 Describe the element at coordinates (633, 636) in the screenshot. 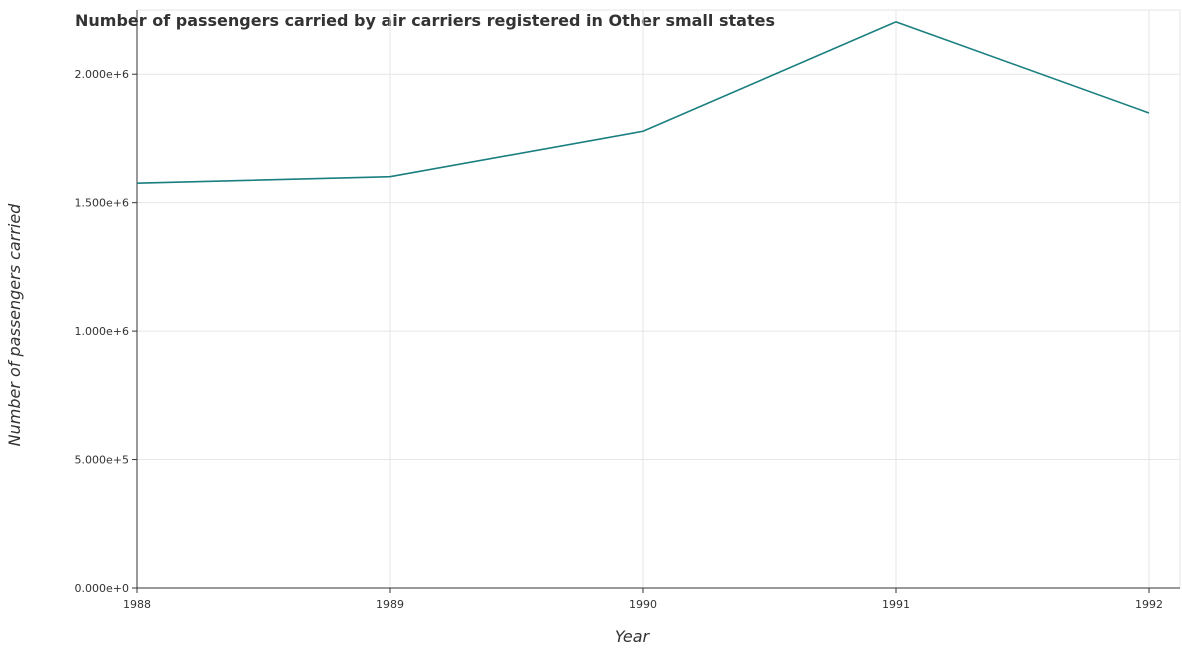

I see `x-axis-label: Year` at that location.